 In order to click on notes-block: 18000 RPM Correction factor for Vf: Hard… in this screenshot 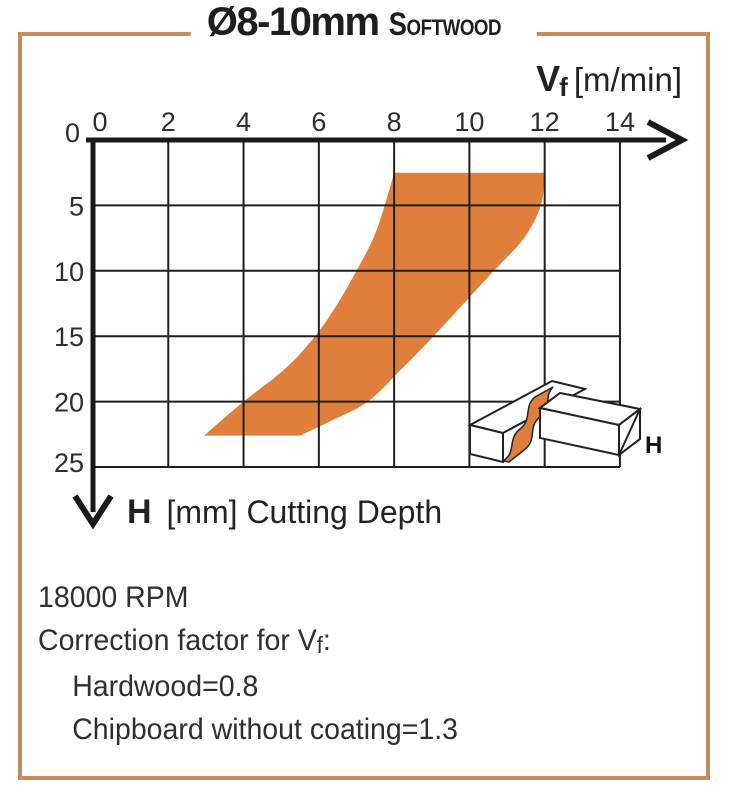, I will do `click(248, 664)`.